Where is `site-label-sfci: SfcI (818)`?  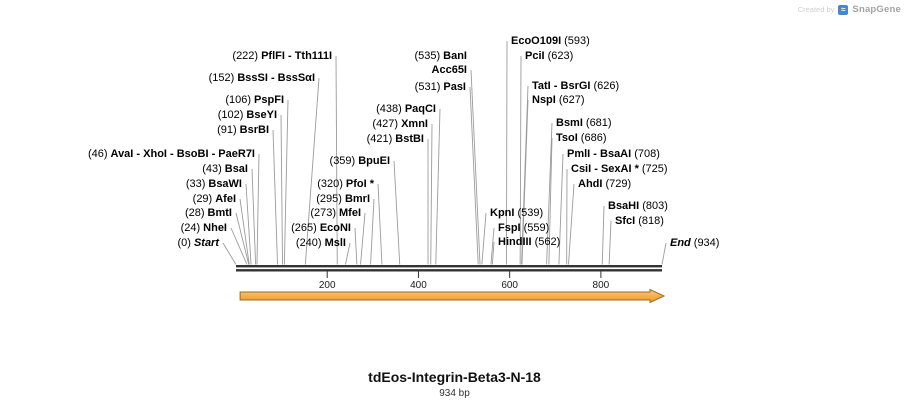
site-label-sfci: SfcI (818) is located at coordinates (639, 221).